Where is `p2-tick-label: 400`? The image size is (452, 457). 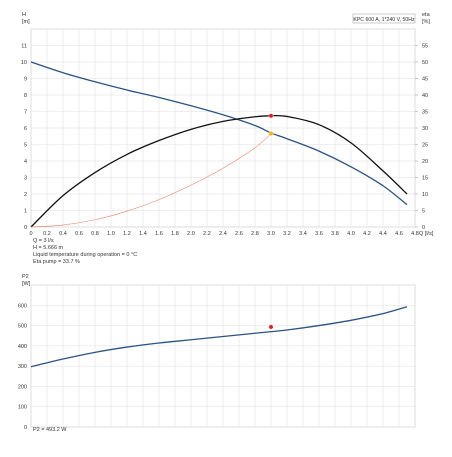 p2-tick-label: 400 is located at coordinates (22, 347).